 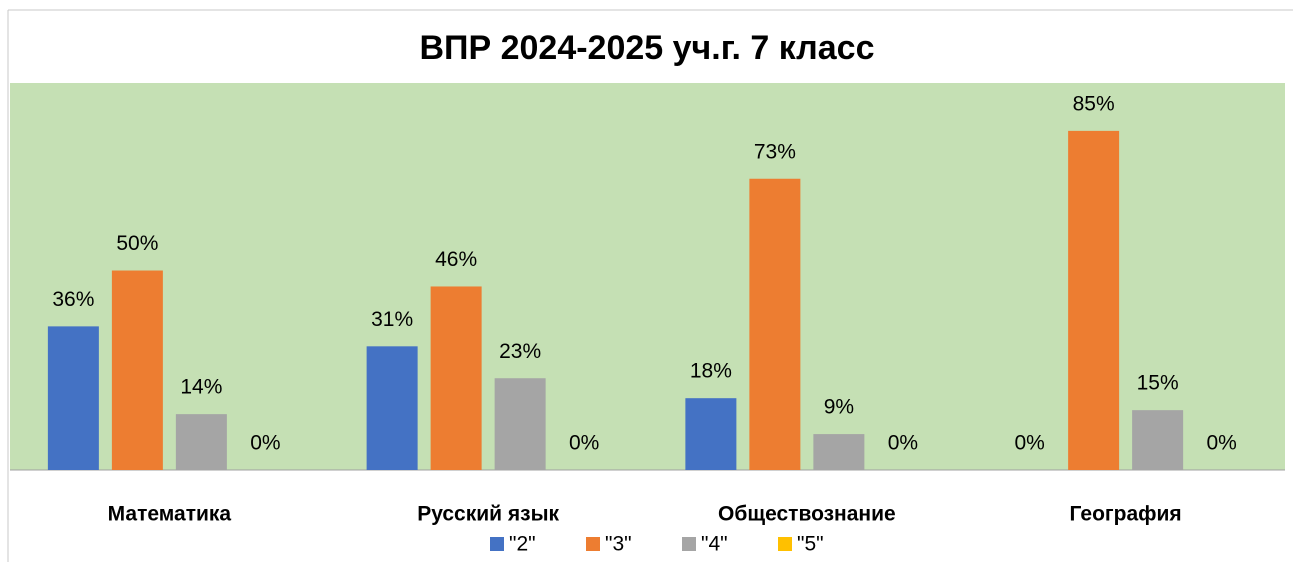 I want to click on data-label: 15%, so click(x=1158, y=383).